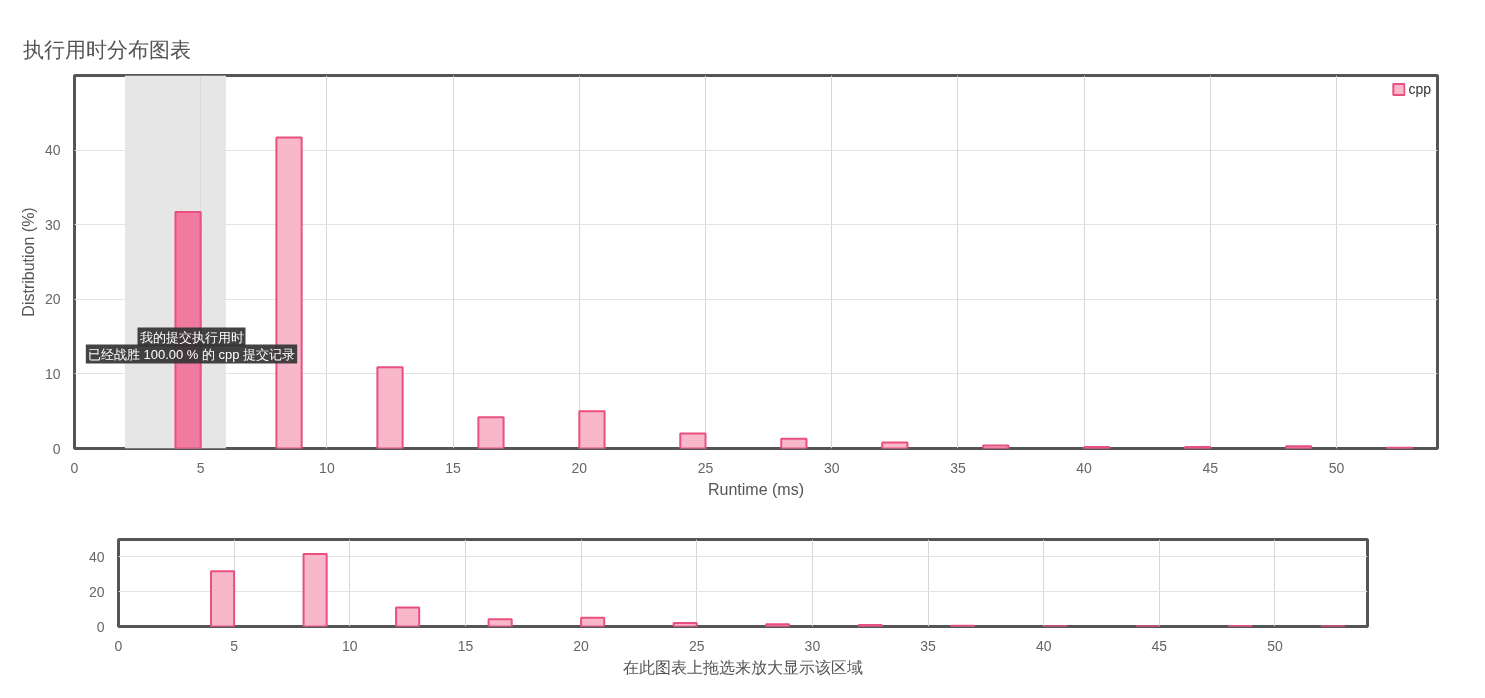  Describe the element at coordinates (52, 373) in the screenshot. I see `y-tick-label: 10` at that location.